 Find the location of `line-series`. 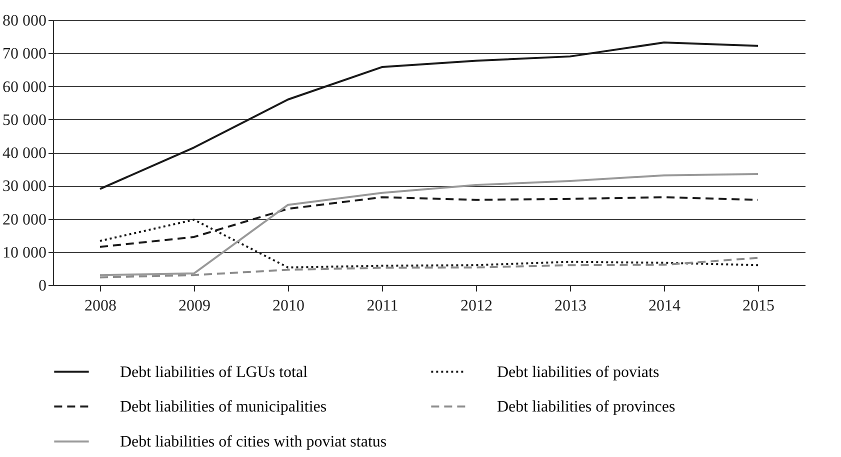

line-series is located at coordinates (429, 267).